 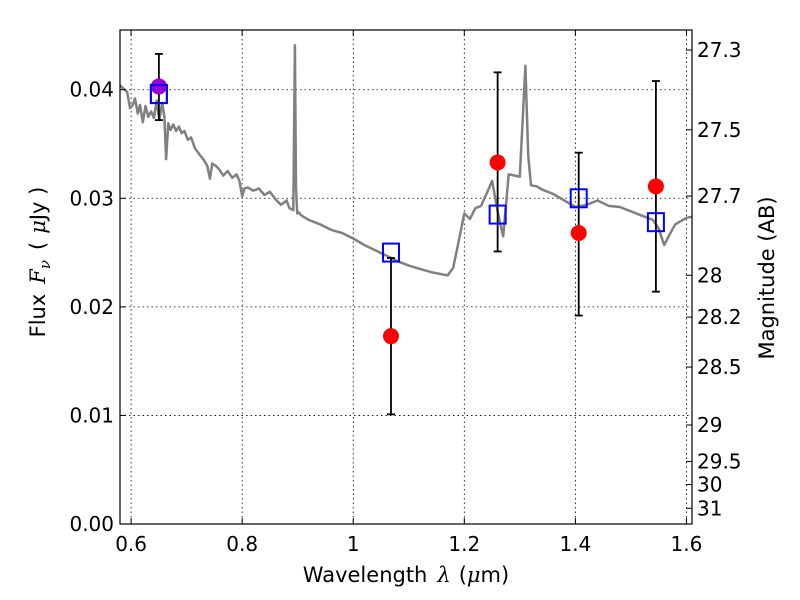 I want to click on y2-axis-label: Magnitude (AB), so click(x=767, y=277).